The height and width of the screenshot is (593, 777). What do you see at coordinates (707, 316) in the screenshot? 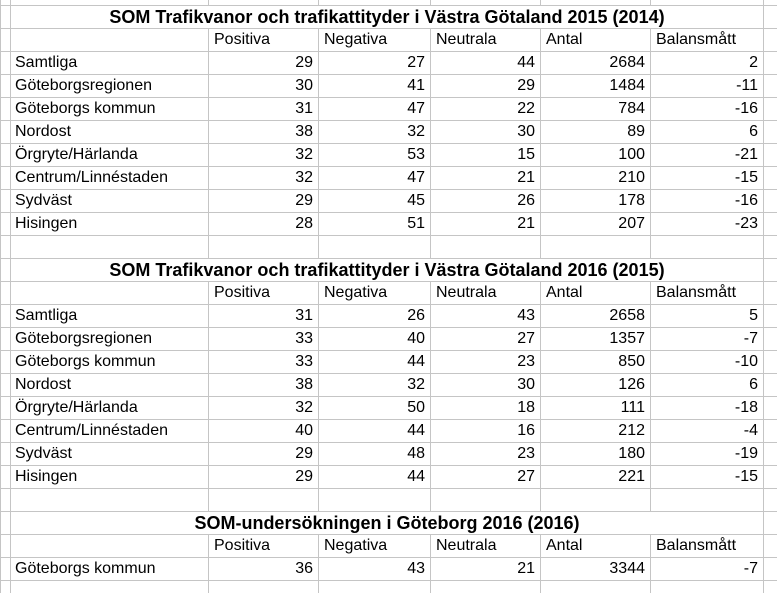
I see `value-cell: 5` at bounding box center [707, 316].